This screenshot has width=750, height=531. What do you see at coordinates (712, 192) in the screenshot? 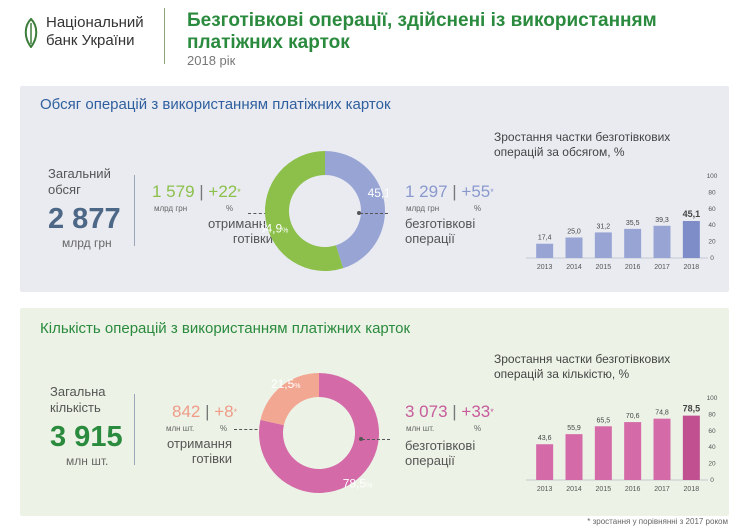
I see `volume-bars-ytick-80: 80` at bounding box center [712, 192].